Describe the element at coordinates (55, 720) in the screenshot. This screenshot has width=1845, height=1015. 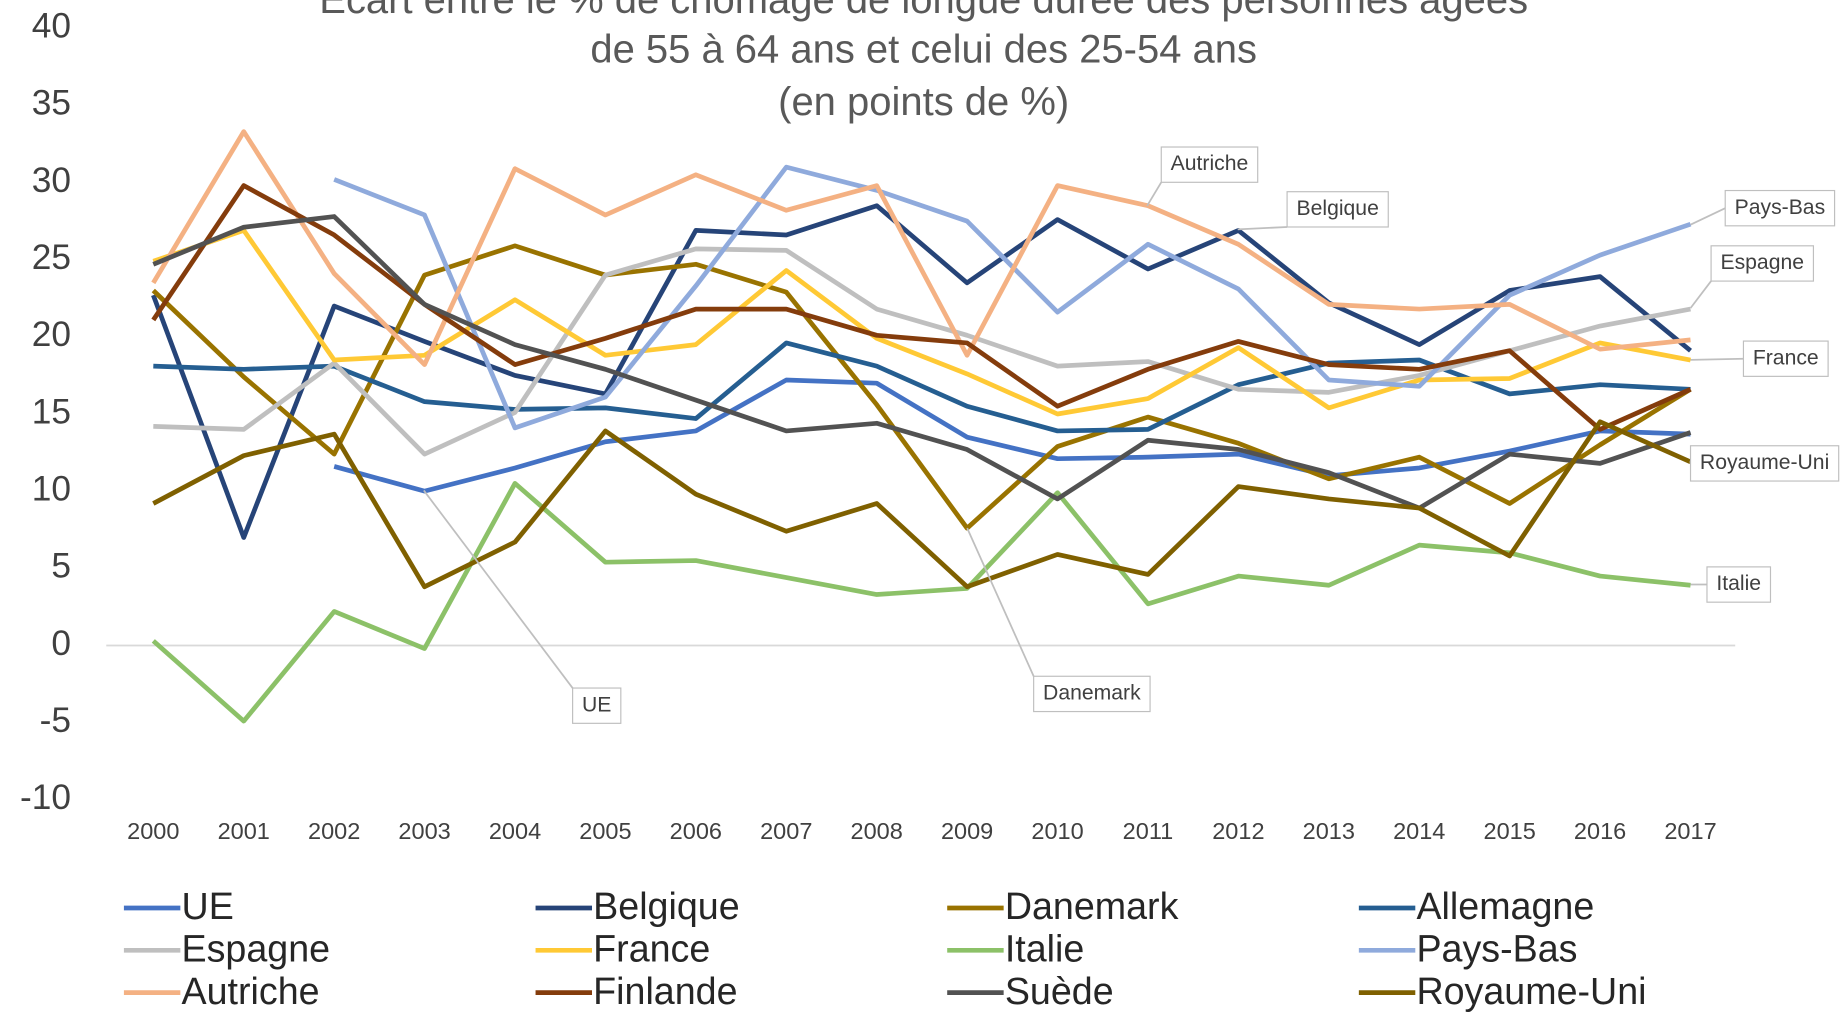
I see `y-tick-label: -5` at that location.